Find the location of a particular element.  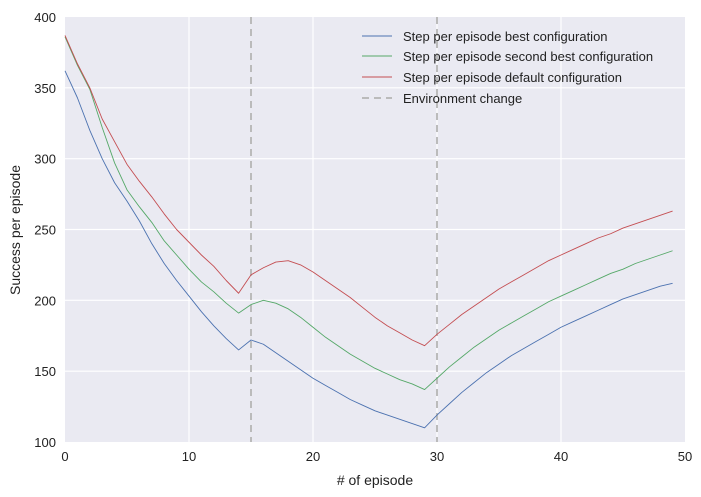

y-tick-labels: 100 150 200 250 300 350 400 is located at coordinates (45, 230).